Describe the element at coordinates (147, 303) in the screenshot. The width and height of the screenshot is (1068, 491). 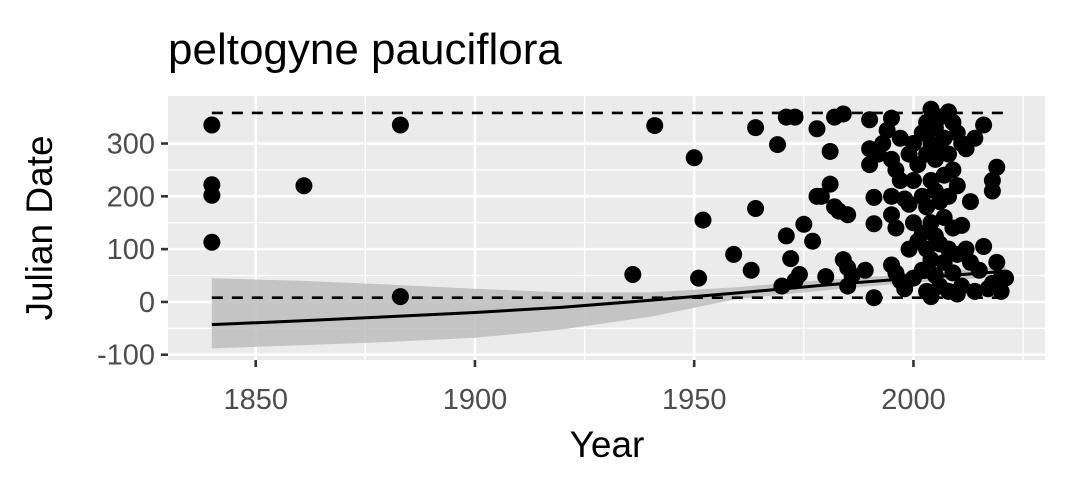
I see `y-tick-label: 0` at that location.